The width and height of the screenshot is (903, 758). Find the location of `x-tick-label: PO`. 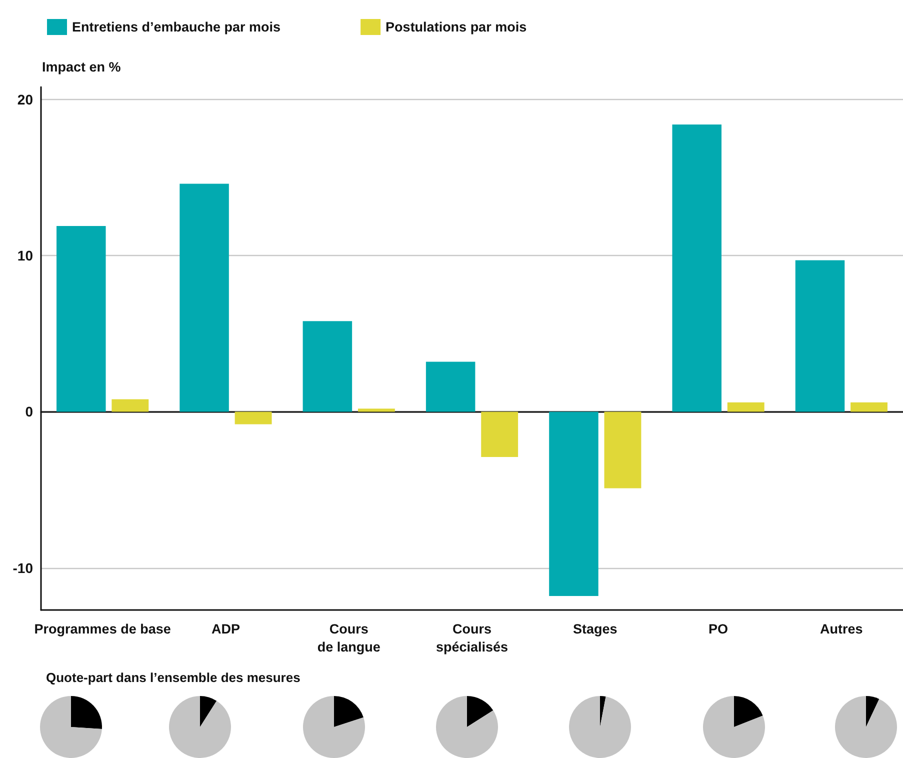

x-tick-label: PO is located at coordinates (718, 629).